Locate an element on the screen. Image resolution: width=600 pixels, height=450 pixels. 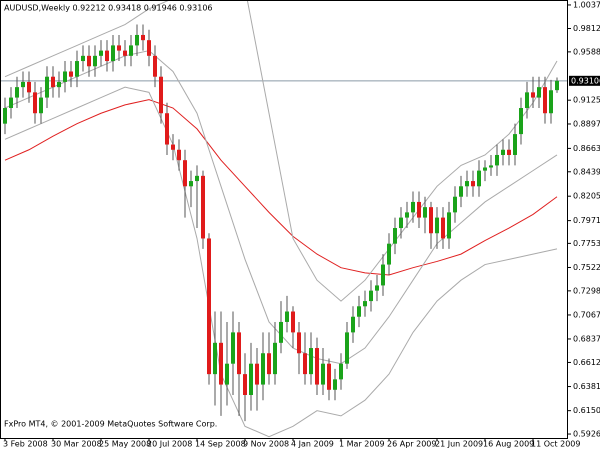
last-price-label: 0.93106 is located at coordinates (585, 80).